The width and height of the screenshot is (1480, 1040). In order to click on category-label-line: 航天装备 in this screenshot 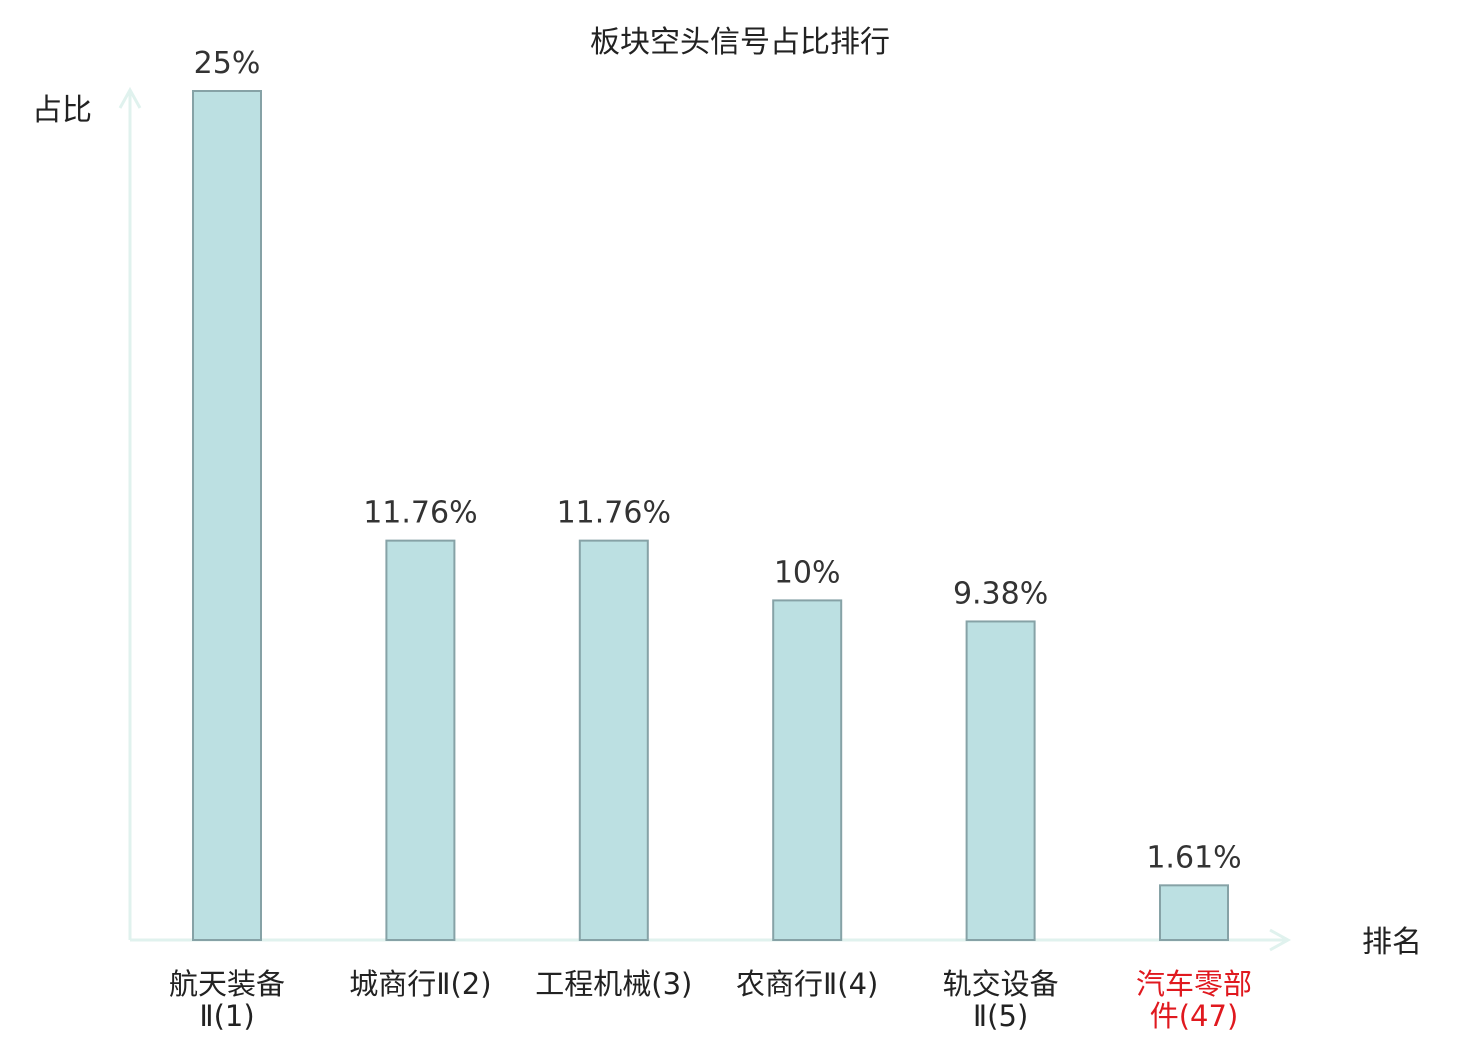, I will do `click(227, 984)`.